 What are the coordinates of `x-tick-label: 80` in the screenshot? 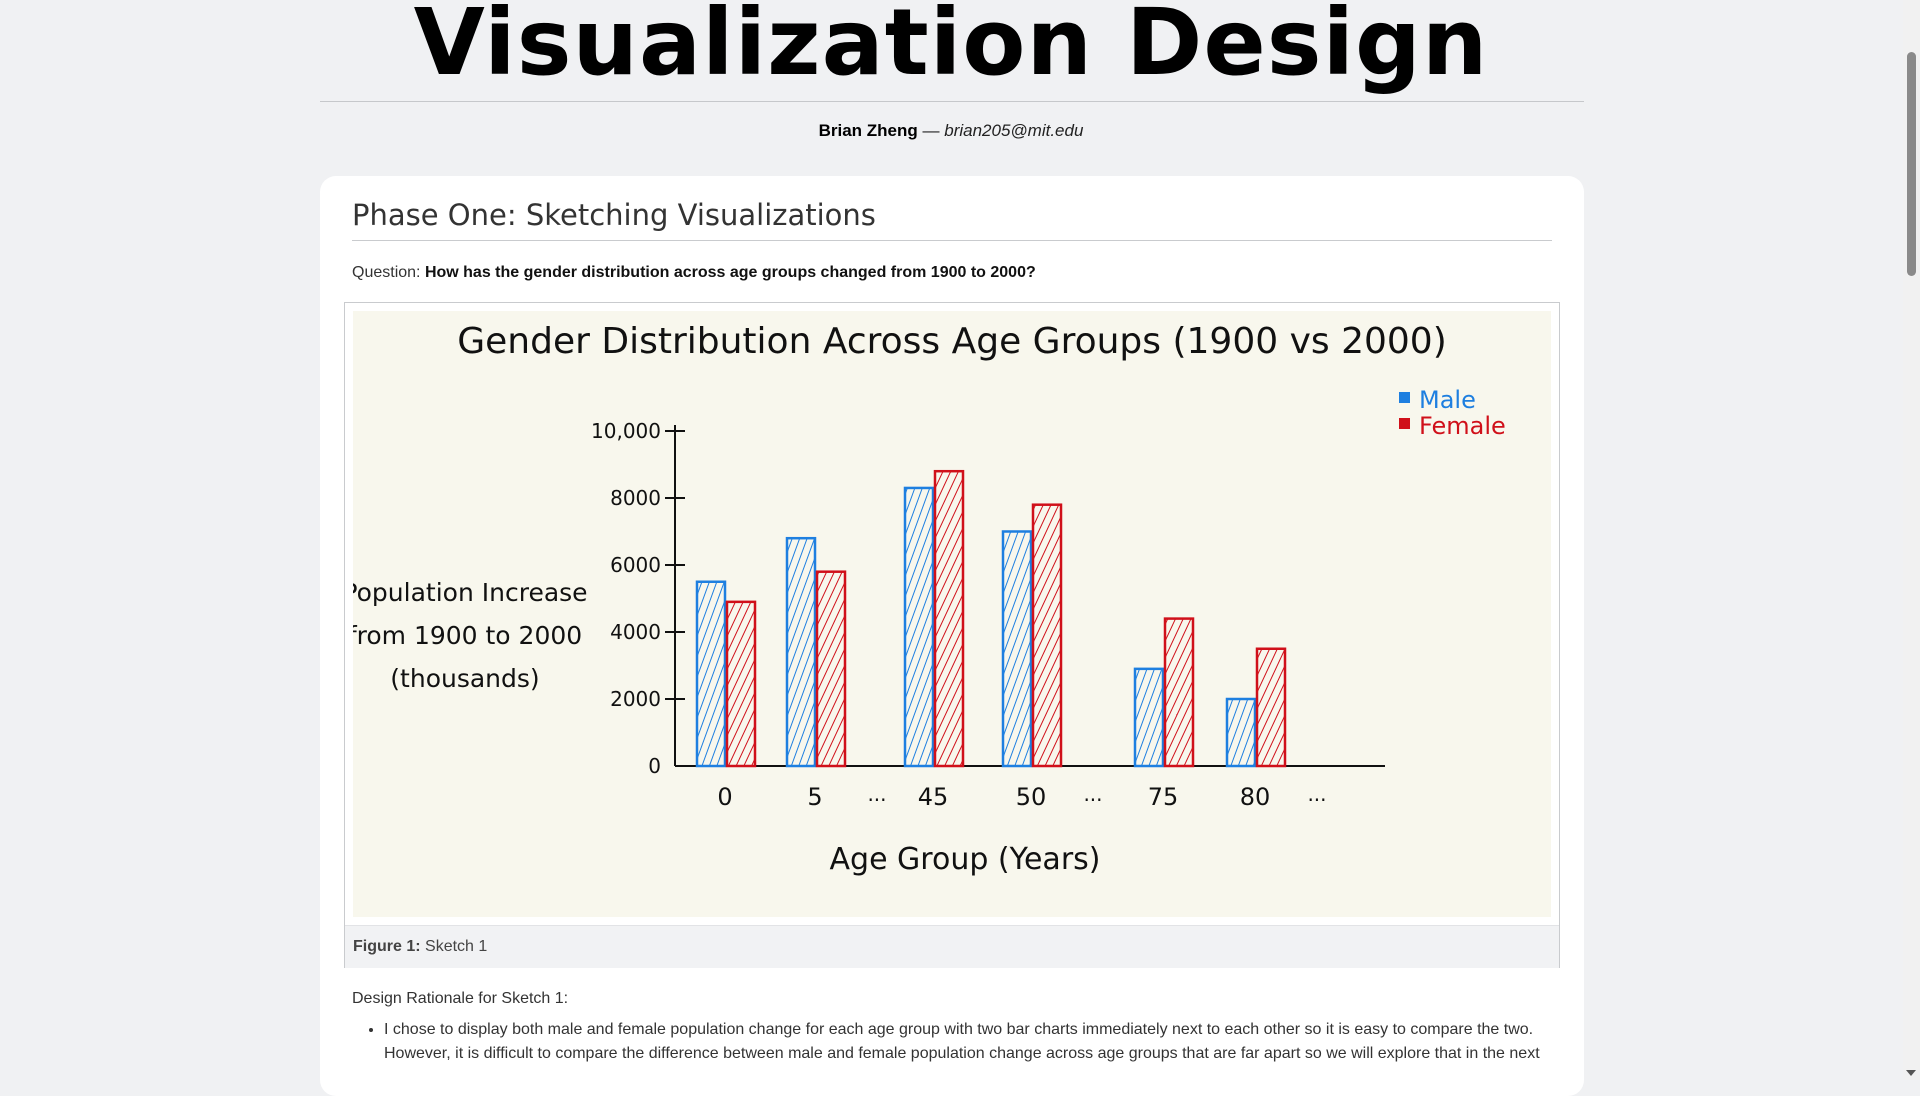 It's located at (1255, 797).